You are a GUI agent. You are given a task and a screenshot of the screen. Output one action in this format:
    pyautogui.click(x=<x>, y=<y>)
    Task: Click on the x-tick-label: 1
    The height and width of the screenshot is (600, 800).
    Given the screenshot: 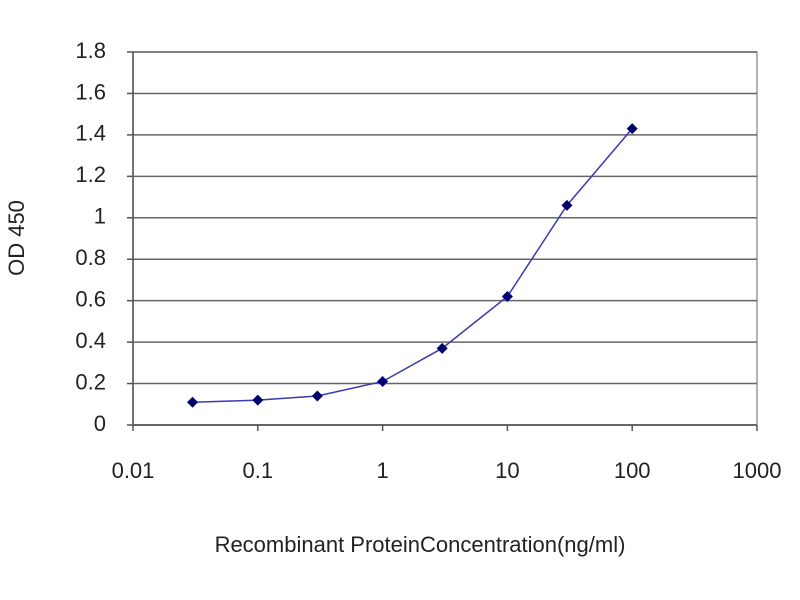 What is the action you would take?
    pyautogui.click(x=382, y=470)
    